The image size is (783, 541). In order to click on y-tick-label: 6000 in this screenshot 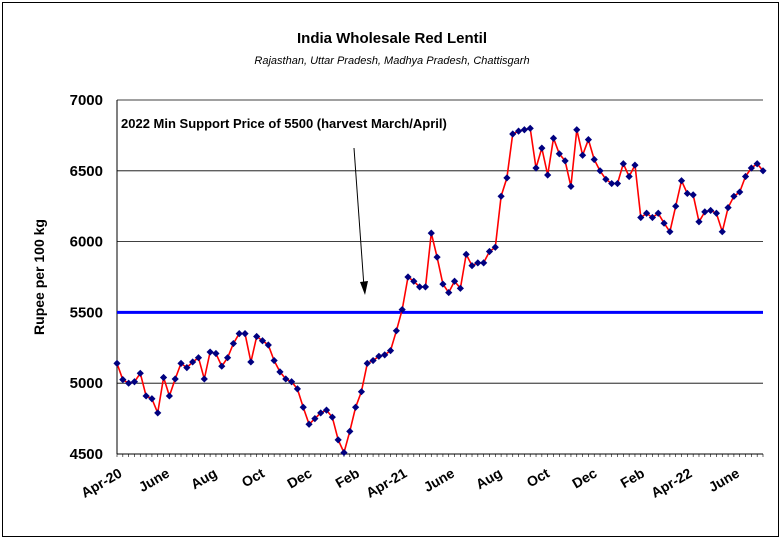, I will do `click(86, 242)`.